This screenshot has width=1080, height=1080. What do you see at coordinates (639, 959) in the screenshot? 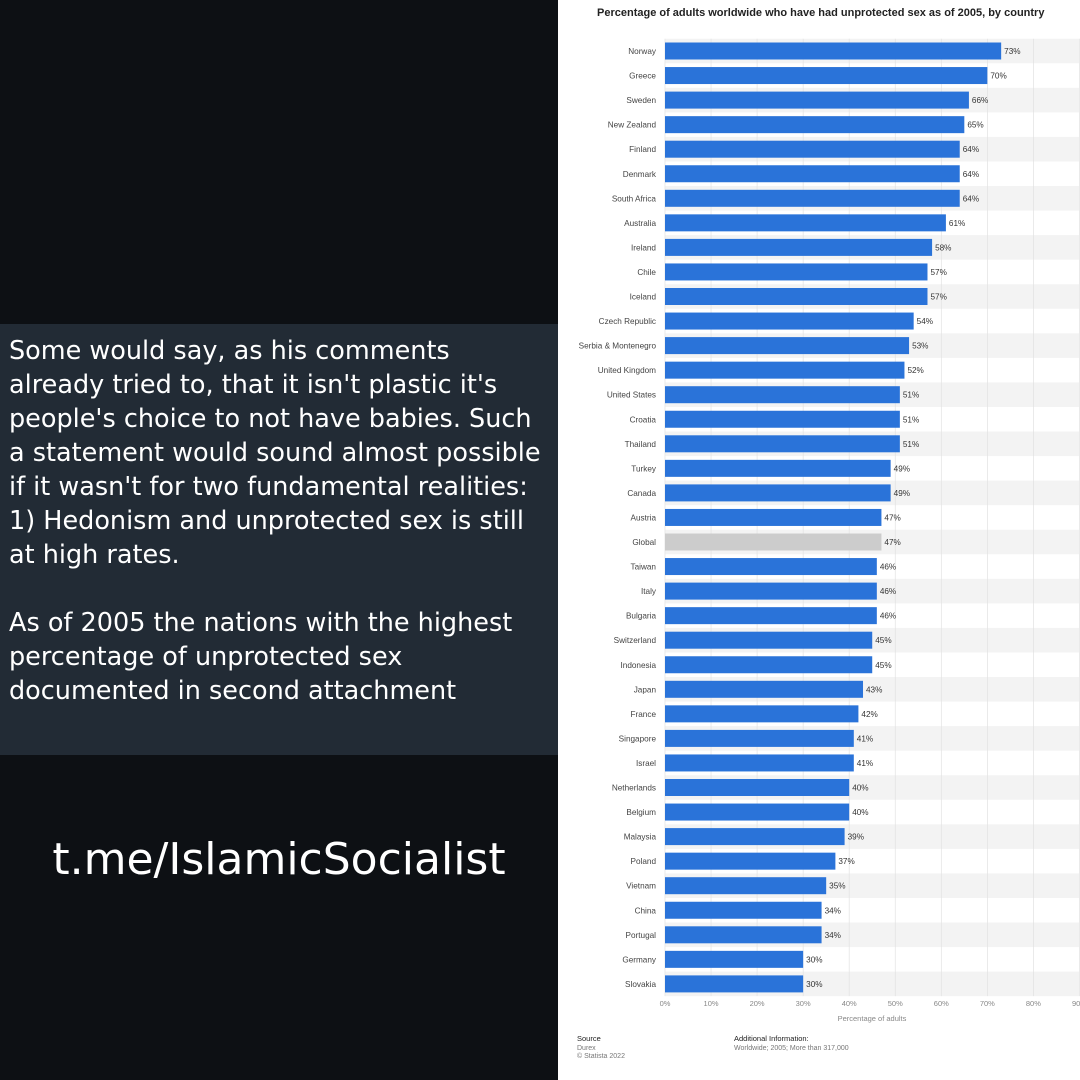
I see `category-label: Germany` at bounding box center [639, 959].